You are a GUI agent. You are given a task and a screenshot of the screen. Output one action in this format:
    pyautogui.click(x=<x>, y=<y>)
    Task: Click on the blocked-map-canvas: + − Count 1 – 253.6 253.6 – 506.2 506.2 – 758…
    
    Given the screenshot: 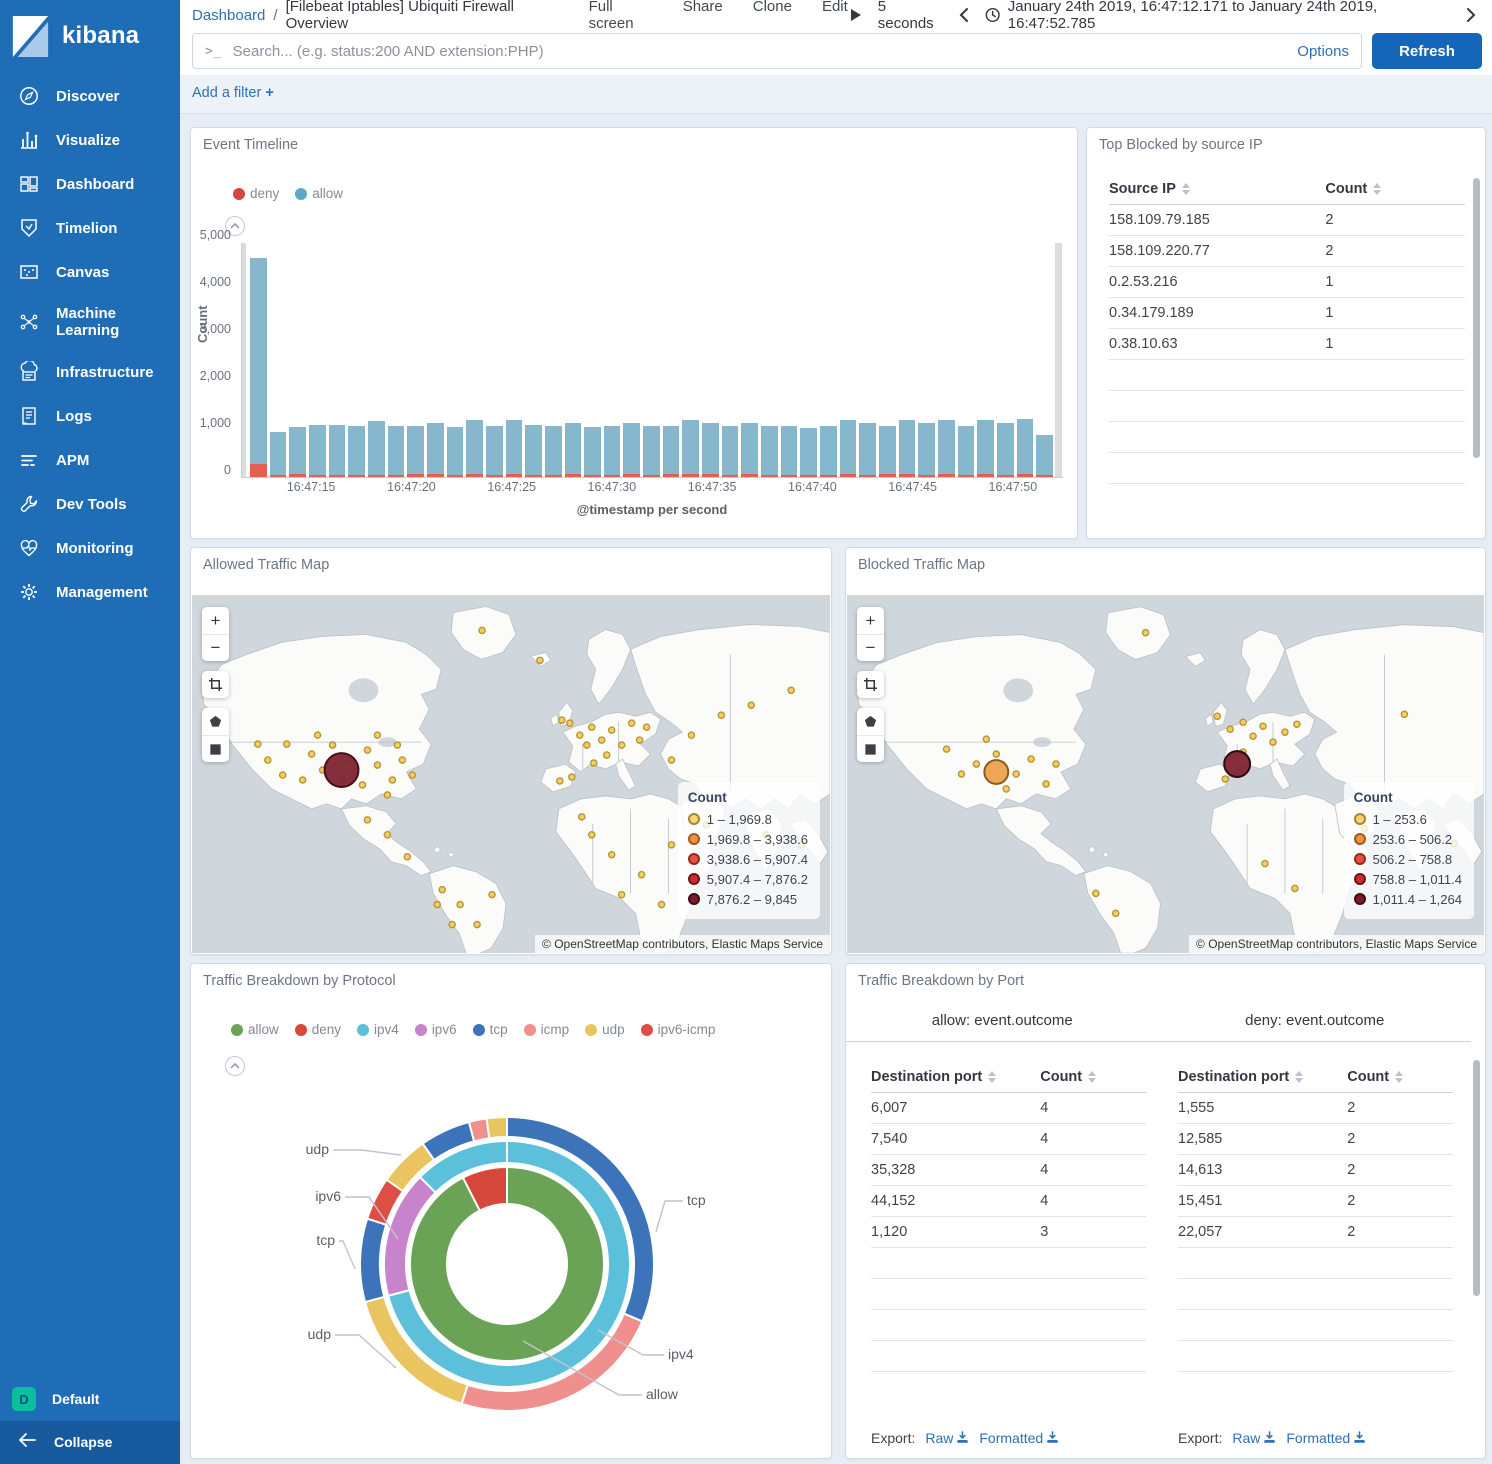 What is the action you would take?
    pyautogui.click(x=1165, y=774)
    